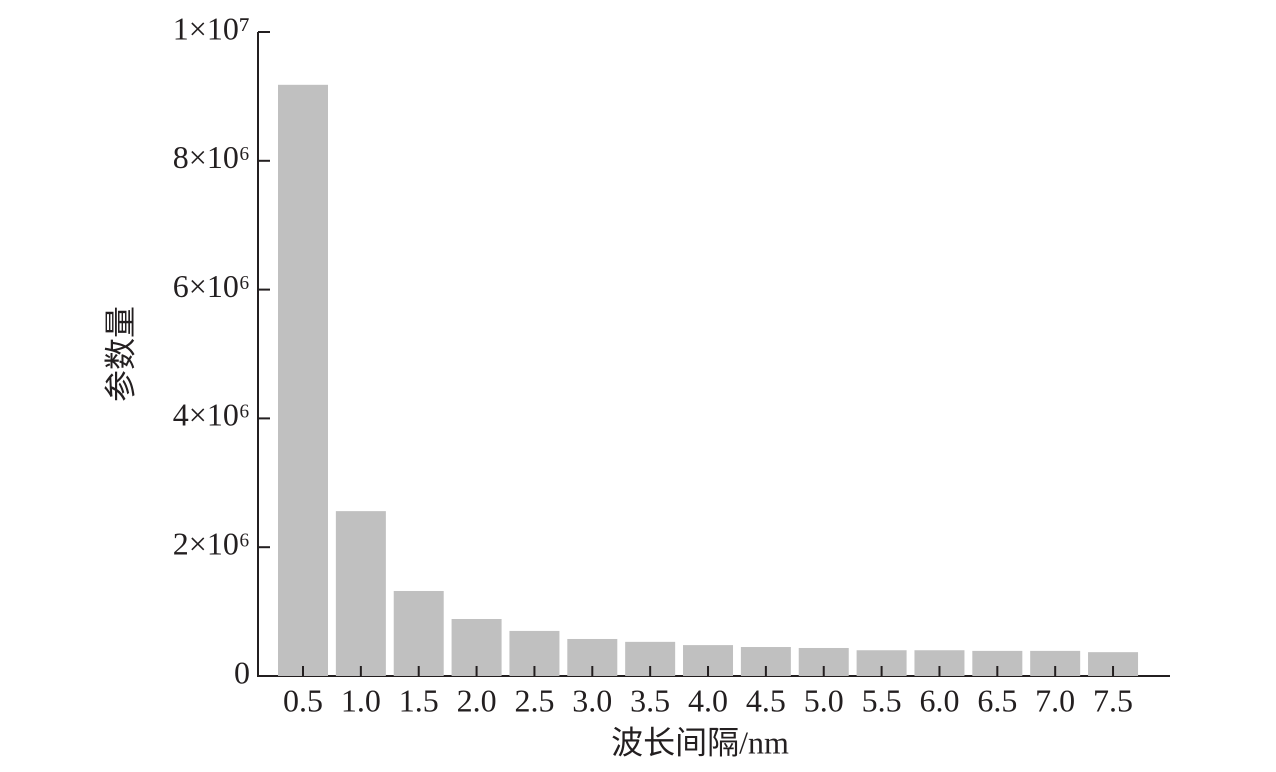 Image resolution: width=1276 pixels, height=772 pixels. I want to click on x-axis-label: 波长间隔/nm, so click(700, 742).